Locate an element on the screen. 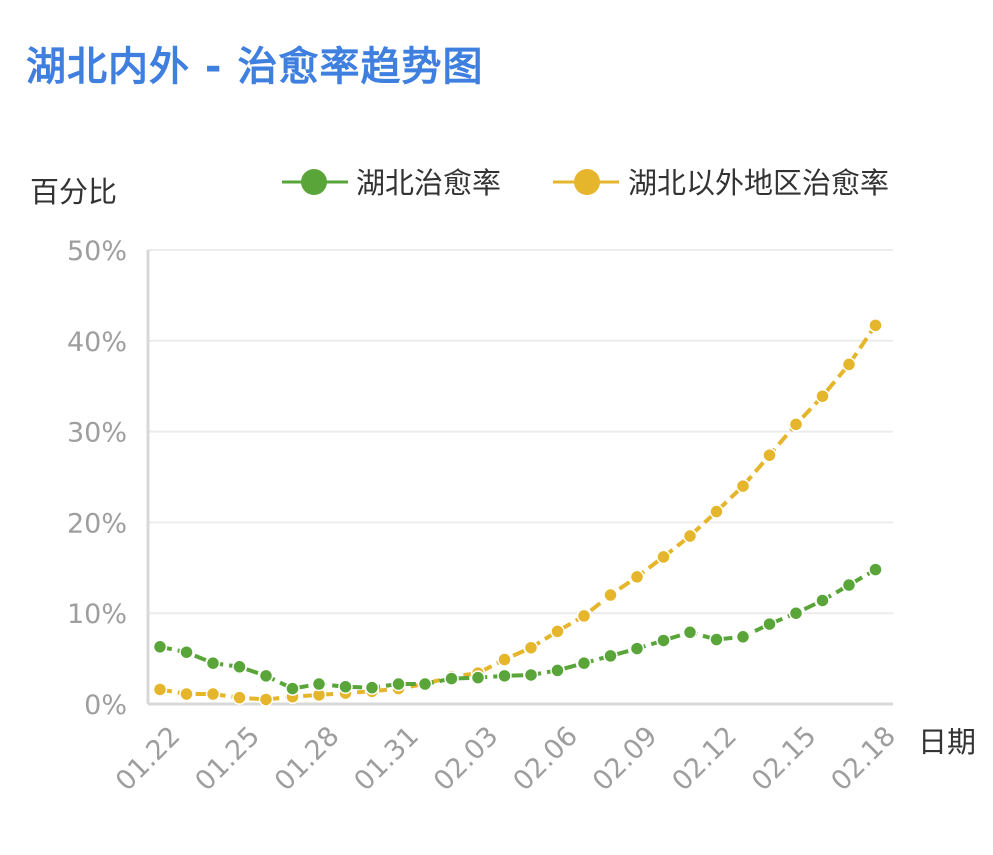 This screenshot has width=993, height=855. x-tick-label: 02.03 is located at coordinates (466, 759).